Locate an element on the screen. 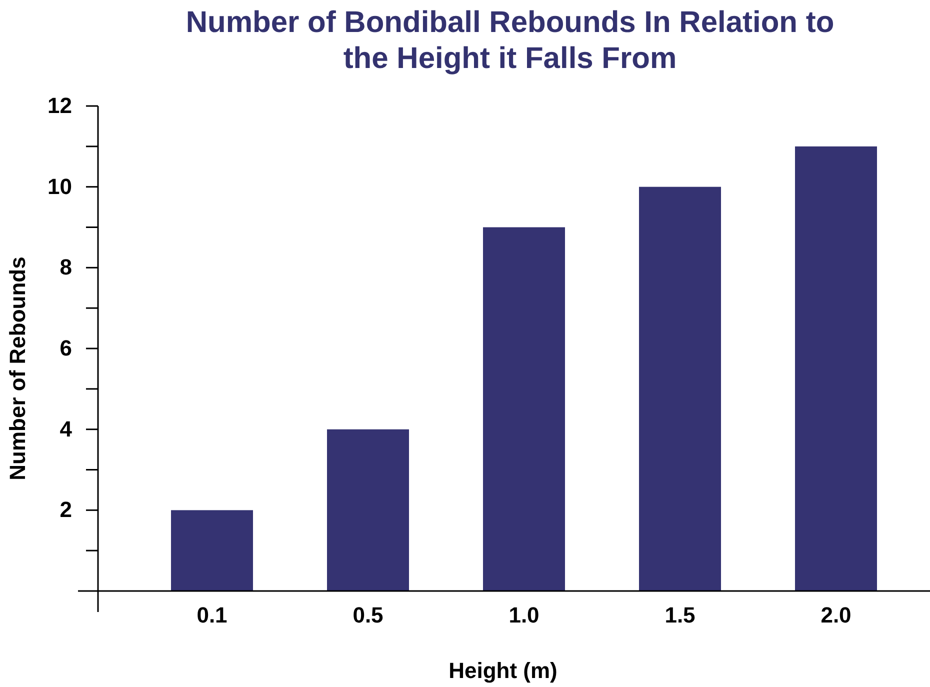 The image size is (930, 687). y-tick-label: 2 is located at coordinates (66, 509).